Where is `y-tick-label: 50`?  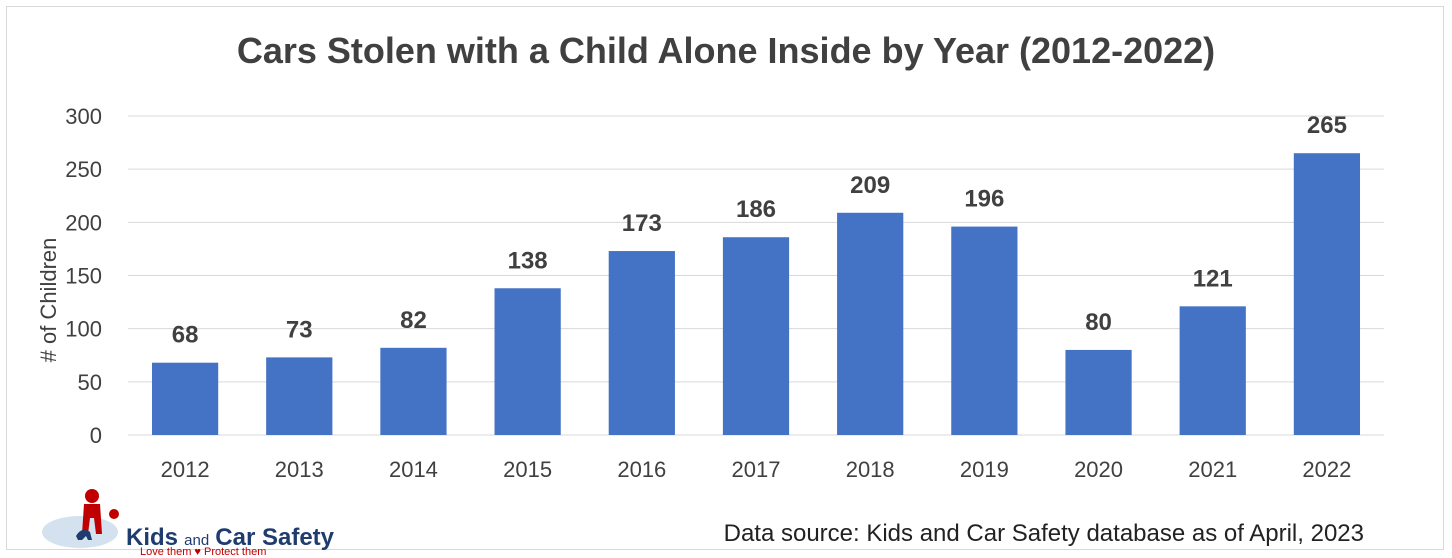
y-tick-label: 50 is located at coordinates (90, 382).